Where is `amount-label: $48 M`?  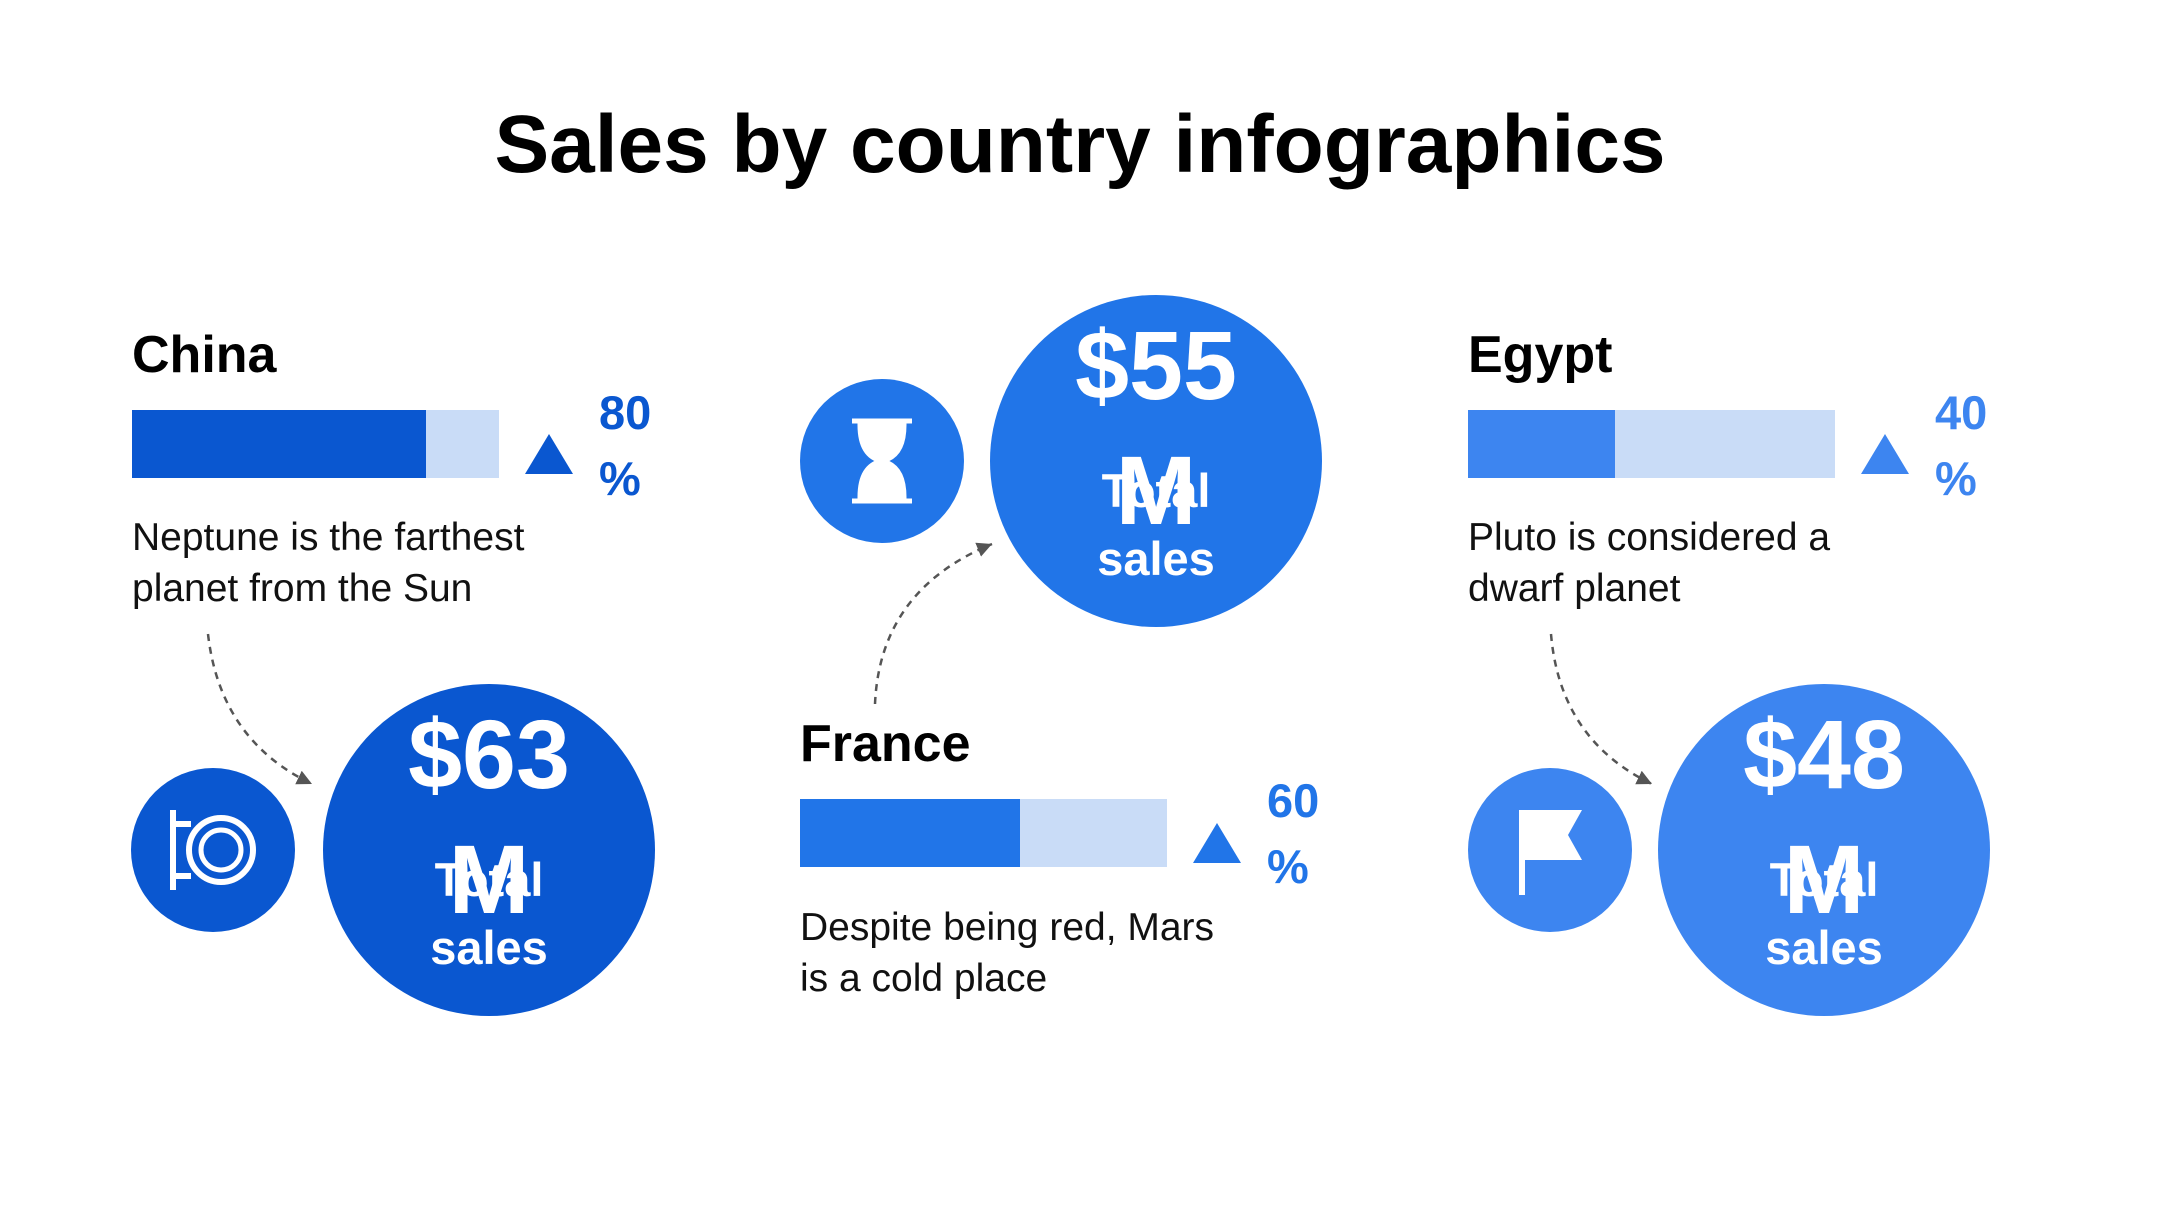 amount-label: $48 M is located at coordinates (1824, 817).